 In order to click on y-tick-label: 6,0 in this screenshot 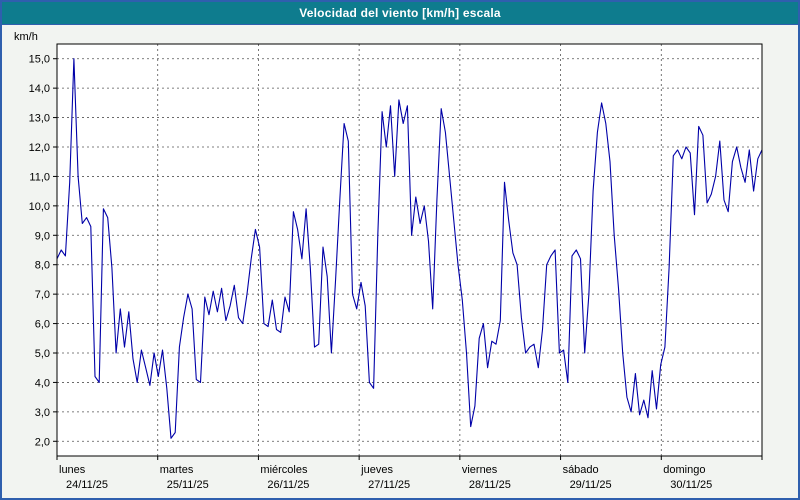, I will do `click(42, 325)`.